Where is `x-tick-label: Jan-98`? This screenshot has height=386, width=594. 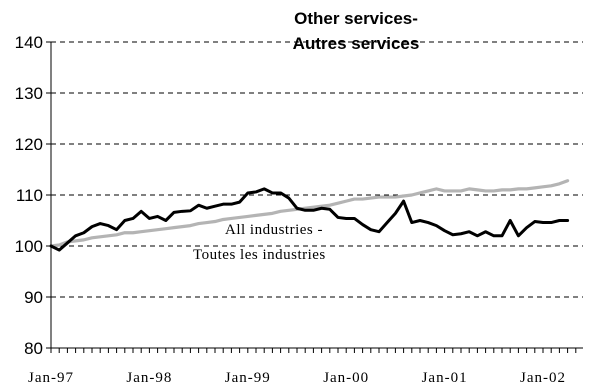 x-tick-label: Jan-98 is located at coordinates (149, 378).